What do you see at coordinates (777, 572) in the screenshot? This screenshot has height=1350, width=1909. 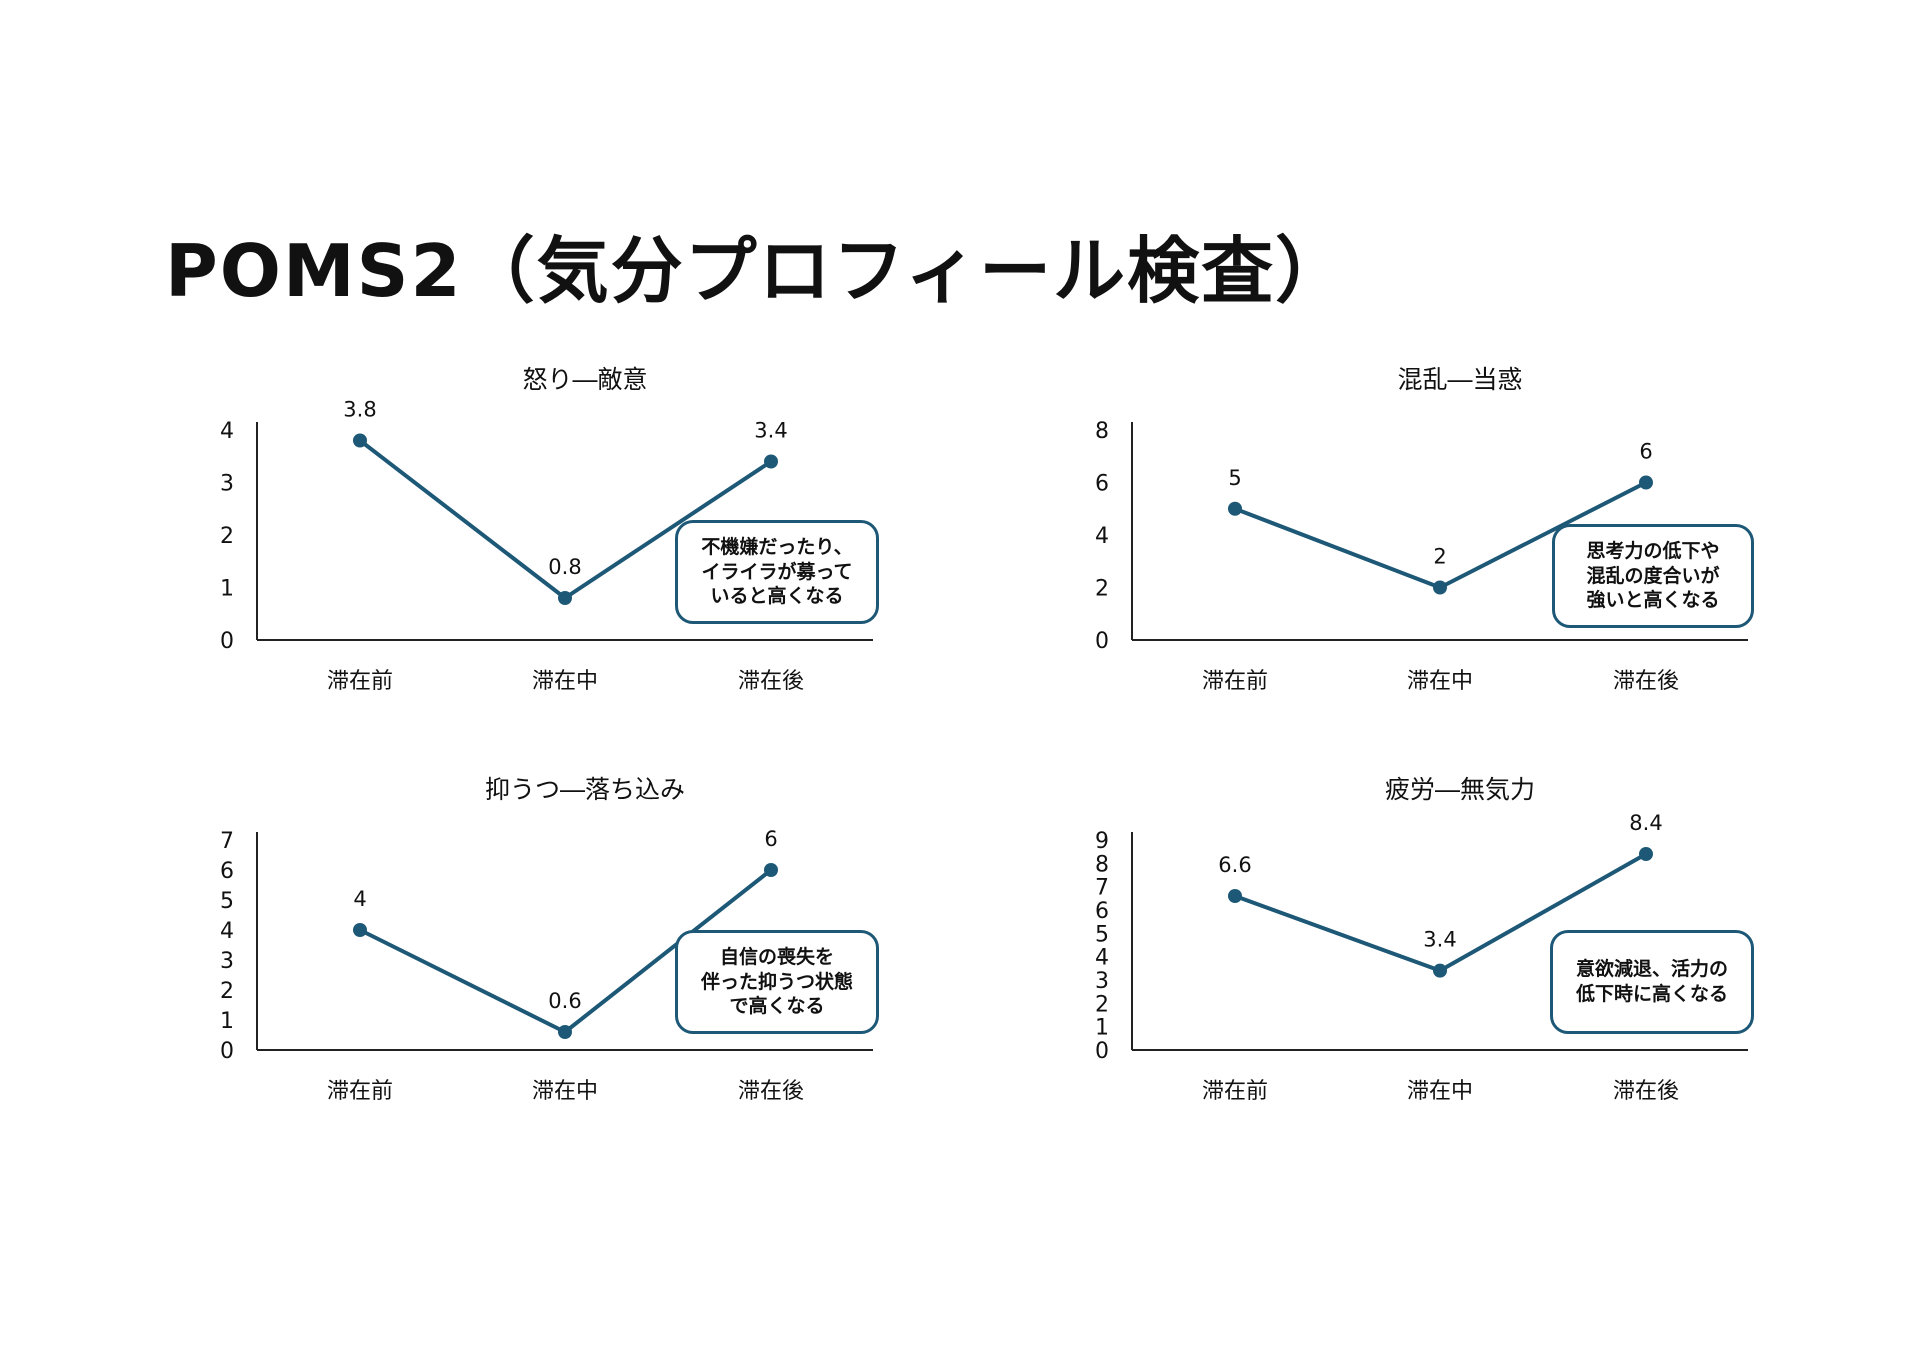 I see `chart-note: 不機嫌だったり、 イライラが募って いると高くなる` at bounding box center [777, 572].